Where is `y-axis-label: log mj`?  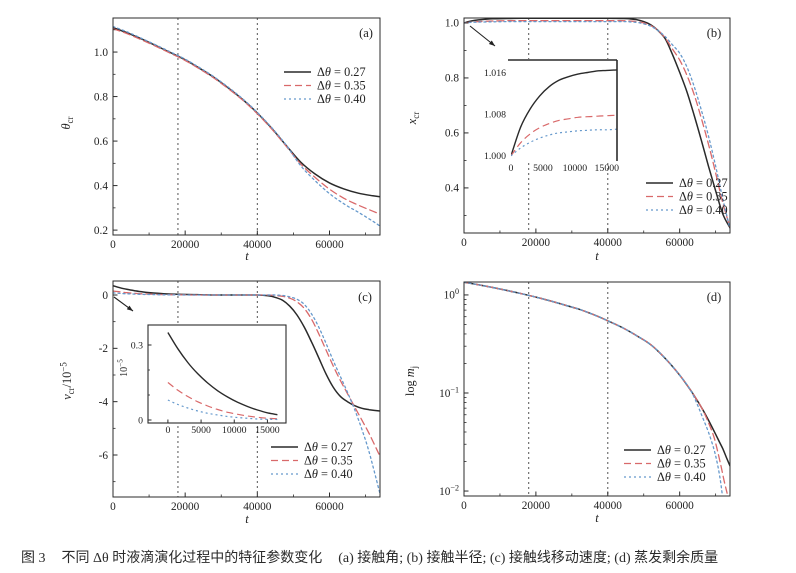
y-axis-label: log mj is located at coordinates (411, 381).